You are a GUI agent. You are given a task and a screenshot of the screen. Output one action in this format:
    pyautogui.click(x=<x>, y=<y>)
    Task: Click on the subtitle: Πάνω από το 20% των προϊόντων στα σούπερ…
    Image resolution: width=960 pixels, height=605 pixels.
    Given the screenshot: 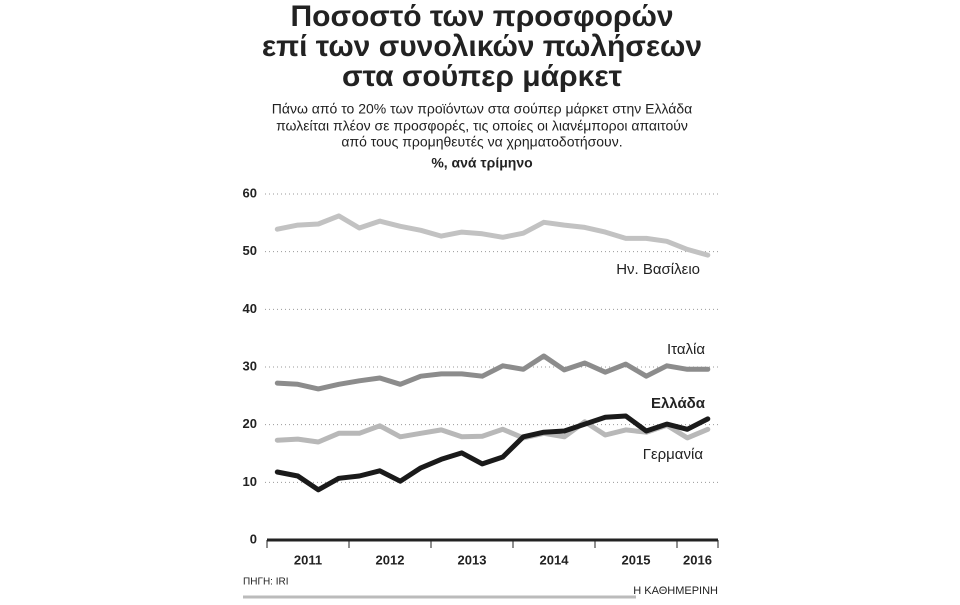 What is the action you would take?
    pyautogui.click(x=482, y=109)
    